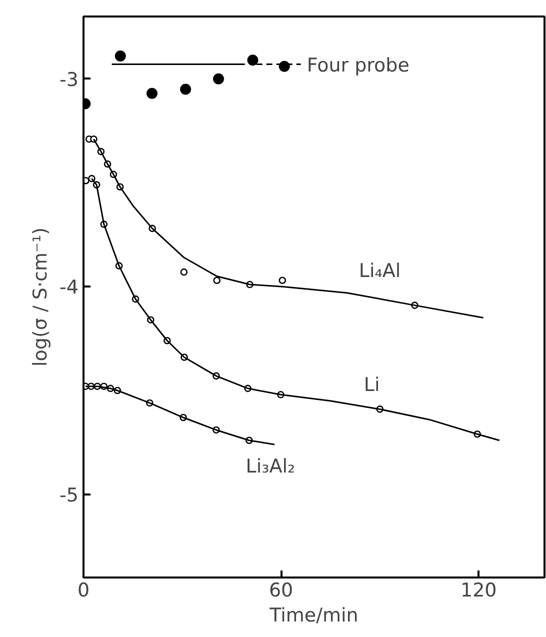 The width and height of the screenshot is (546, 637). What do you see at coordinates (281, 591) in the screenshot?
I see `x-tick-label: 60` at bounding box center [281, 591].